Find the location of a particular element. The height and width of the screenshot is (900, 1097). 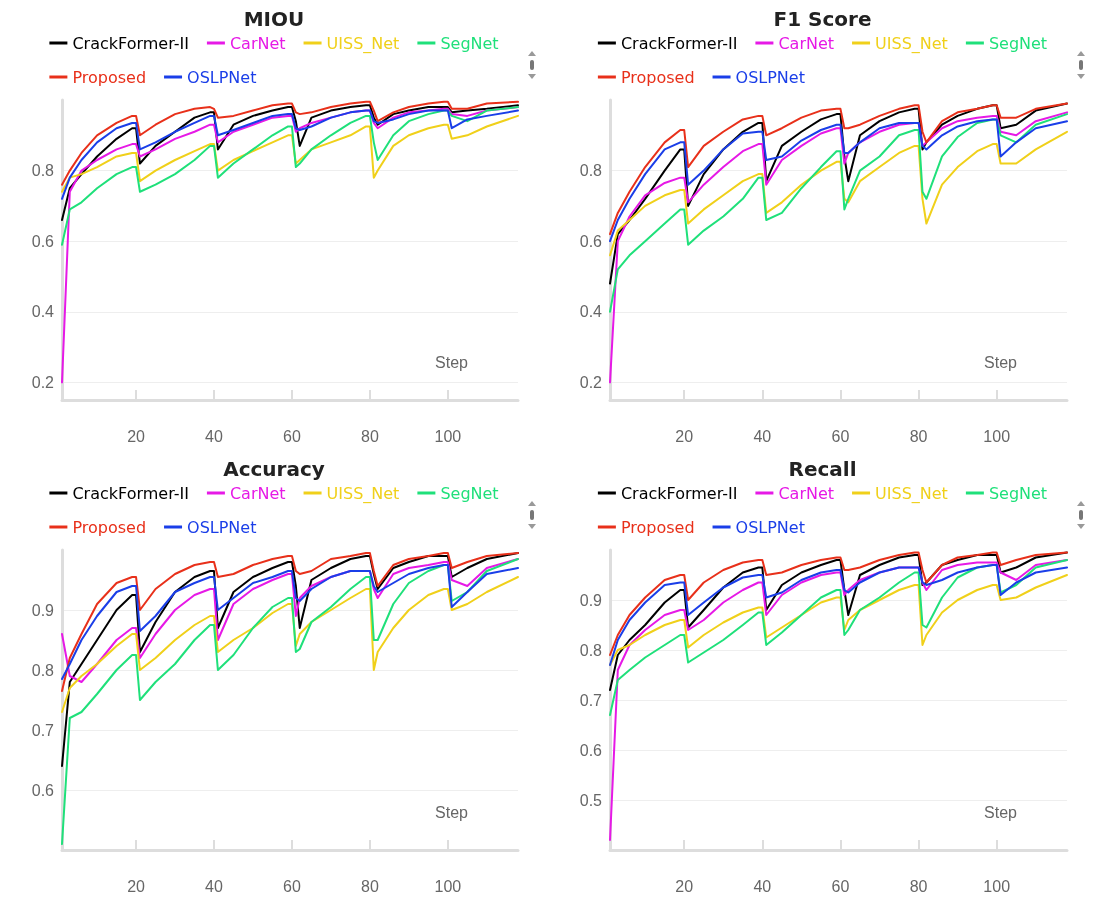

y-tick-label: 0.5 is located at coordinates (591, 800).